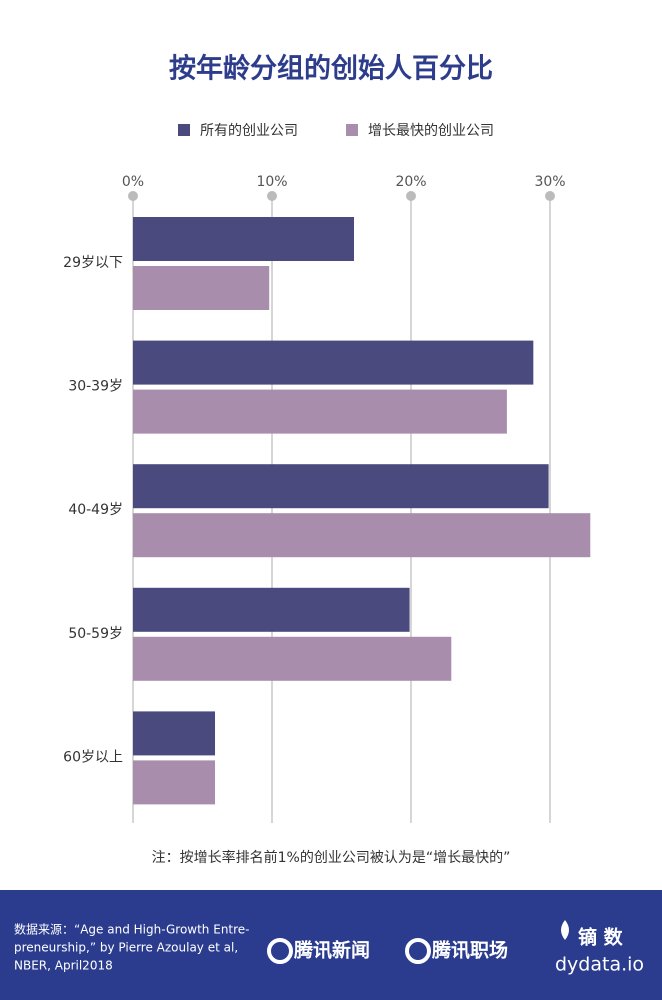 The height and width of the screenshot is (1000, 662). What do you see at coordinates (431, 131) in the screenshot?
I see `legend-label: 增长最快的创业公司` at bounding box center [431, 131].